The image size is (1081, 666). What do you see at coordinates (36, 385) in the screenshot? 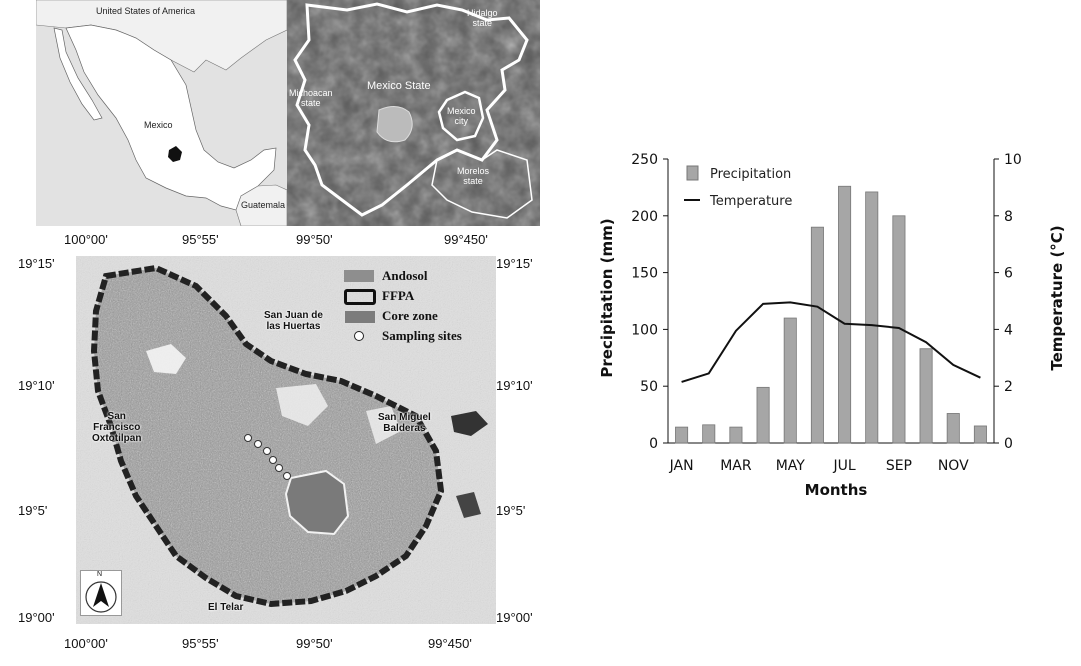
I see `left-coord-1: 19°10'` at bounding box center [36, 385].